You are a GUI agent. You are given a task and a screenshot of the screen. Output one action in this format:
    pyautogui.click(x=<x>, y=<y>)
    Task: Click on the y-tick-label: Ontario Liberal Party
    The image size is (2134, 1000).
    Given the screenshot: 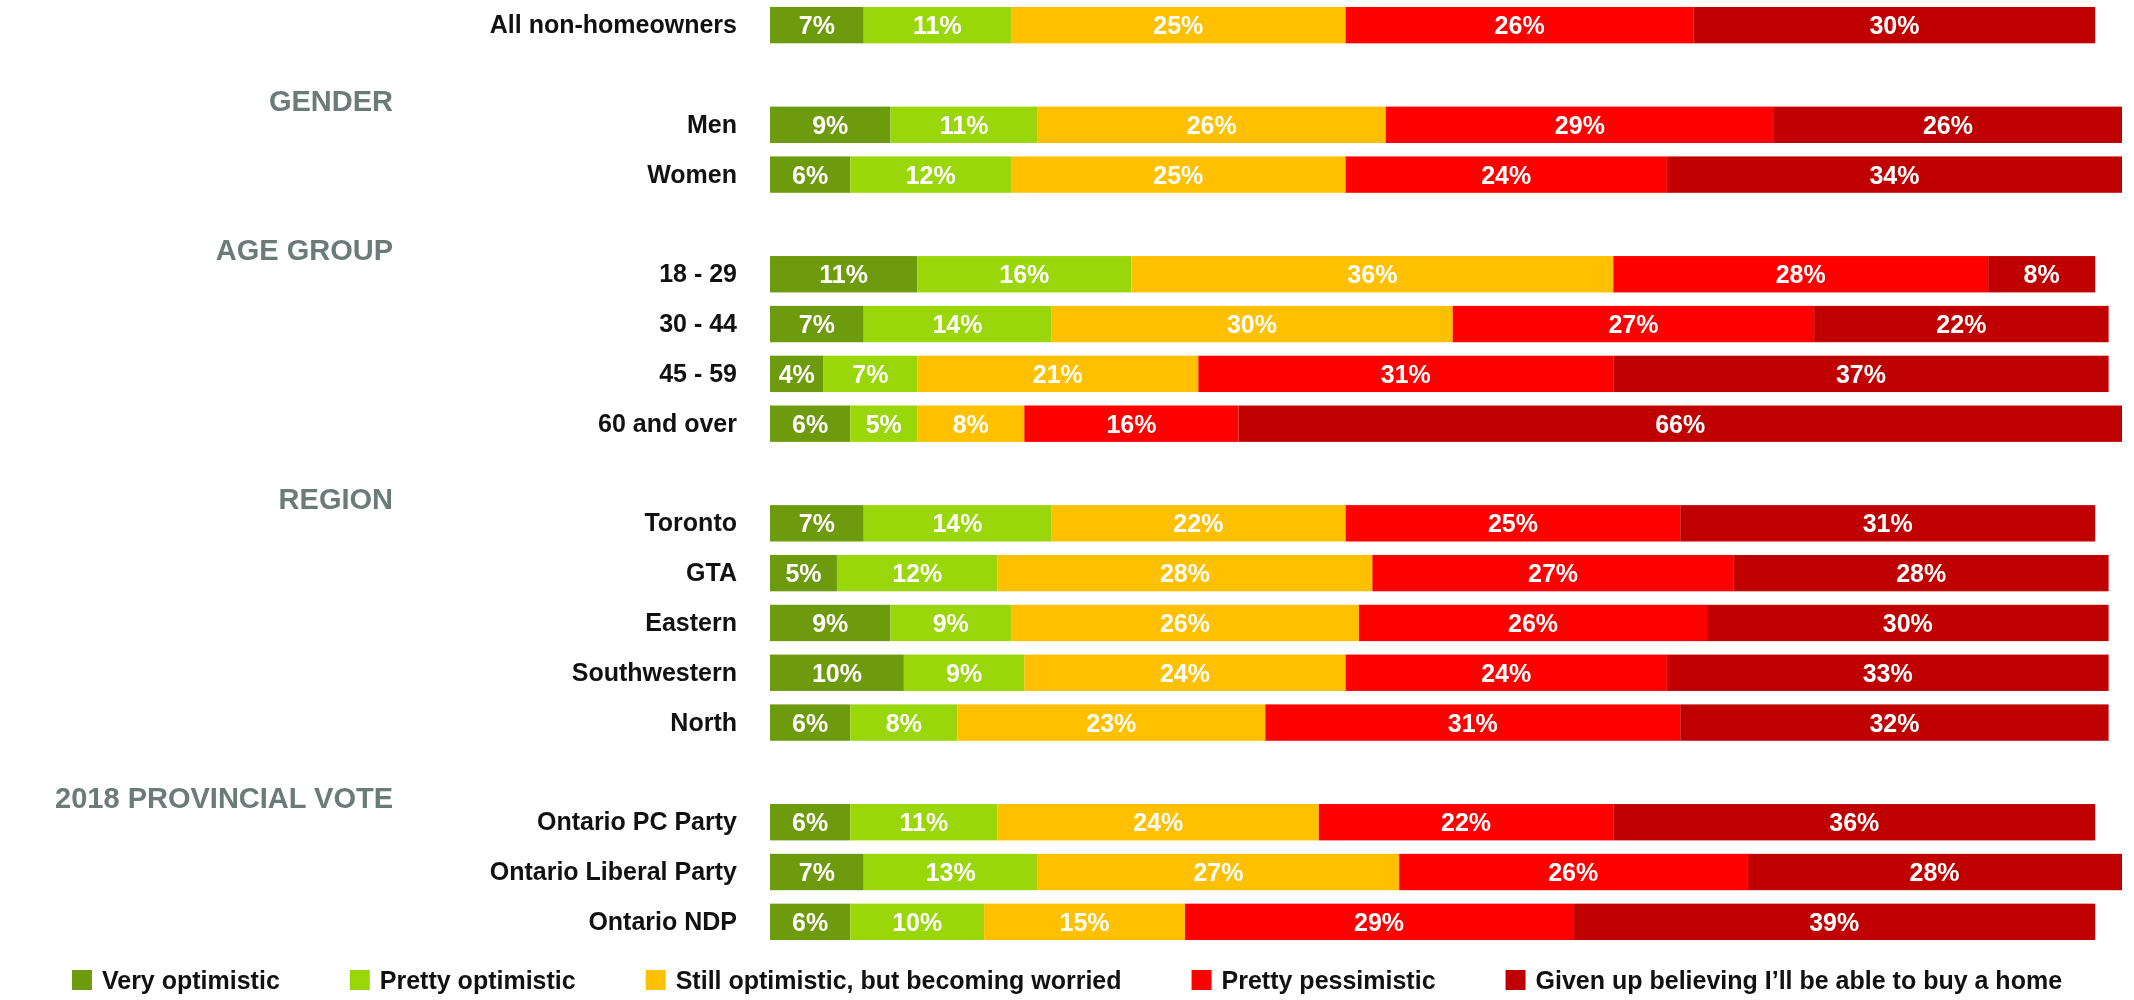 What is the action you would take?
    pyautogui.click(x=613, y=871)
    